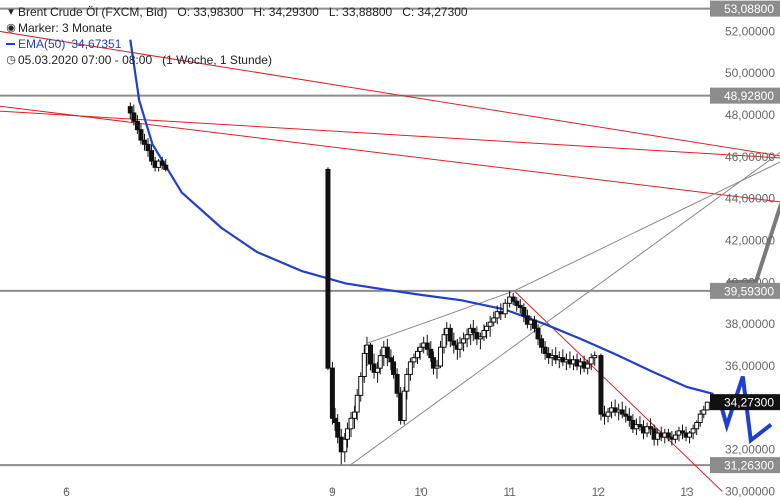 The image size is (780, 502). What do you see at coordinates (750, 492) in the screenshot?
I see `y-tick-label: 30,00000` at bounding box center [750, 492].